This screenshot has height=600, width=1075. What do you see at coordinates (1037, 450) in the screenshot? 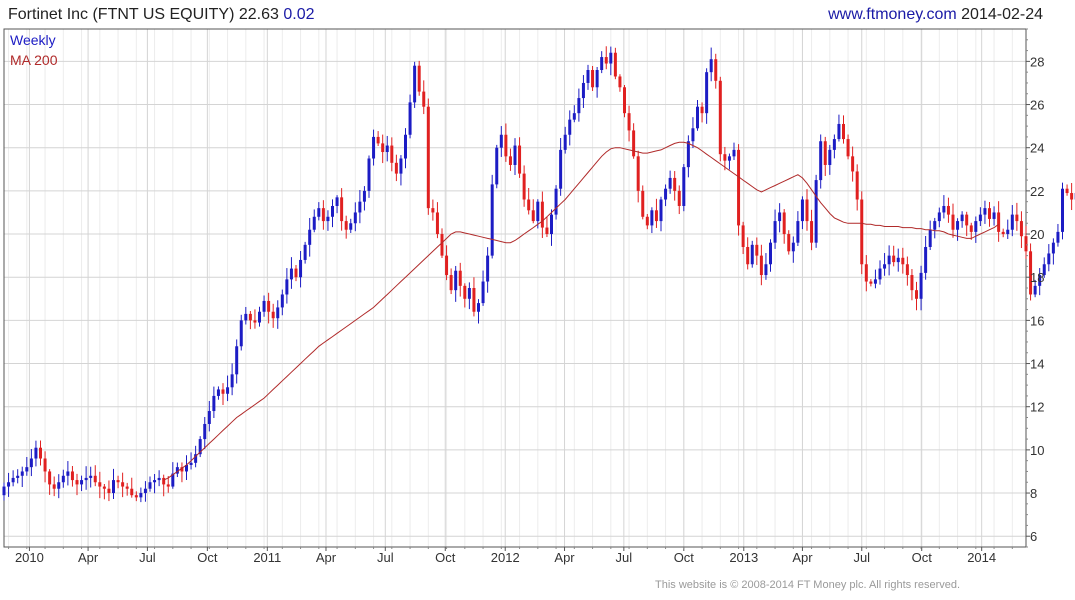
I see `y-tick-label: 10` at bounding box center [1037, 450].